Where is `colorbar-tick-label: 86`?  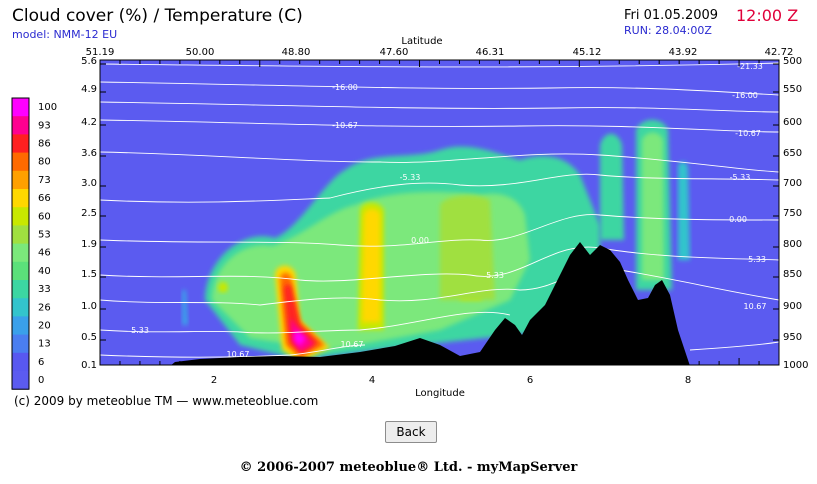 colorbar-tick-label: 86 is located at coordinates (44, 144).